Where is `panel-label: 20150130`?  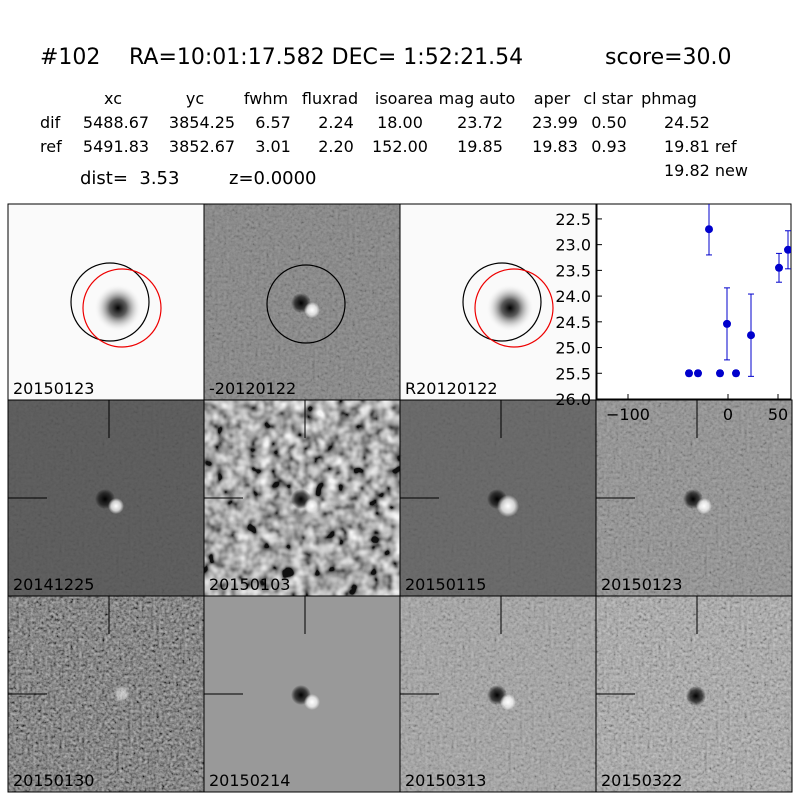
panel-label: 20150130 is located at coordinates (53, 780).